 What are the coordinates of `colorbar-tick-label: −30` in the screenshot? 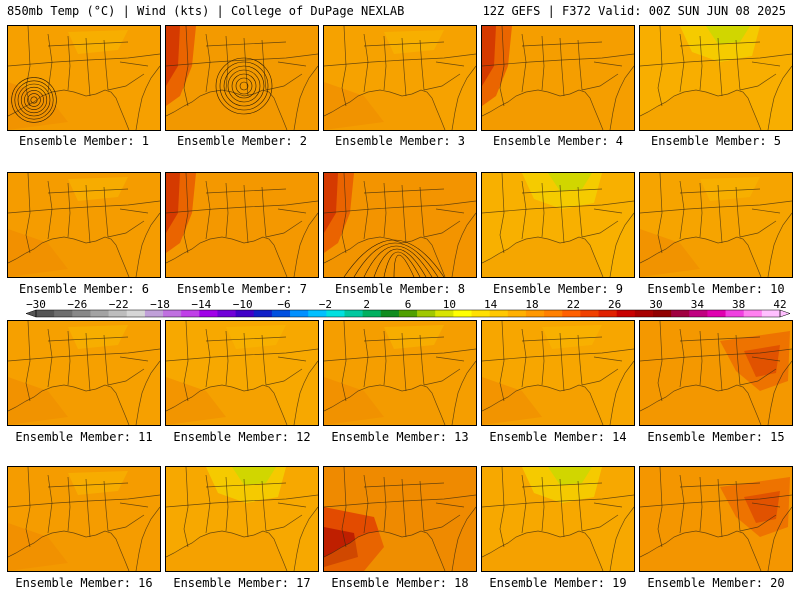 It's located at (36, 305).